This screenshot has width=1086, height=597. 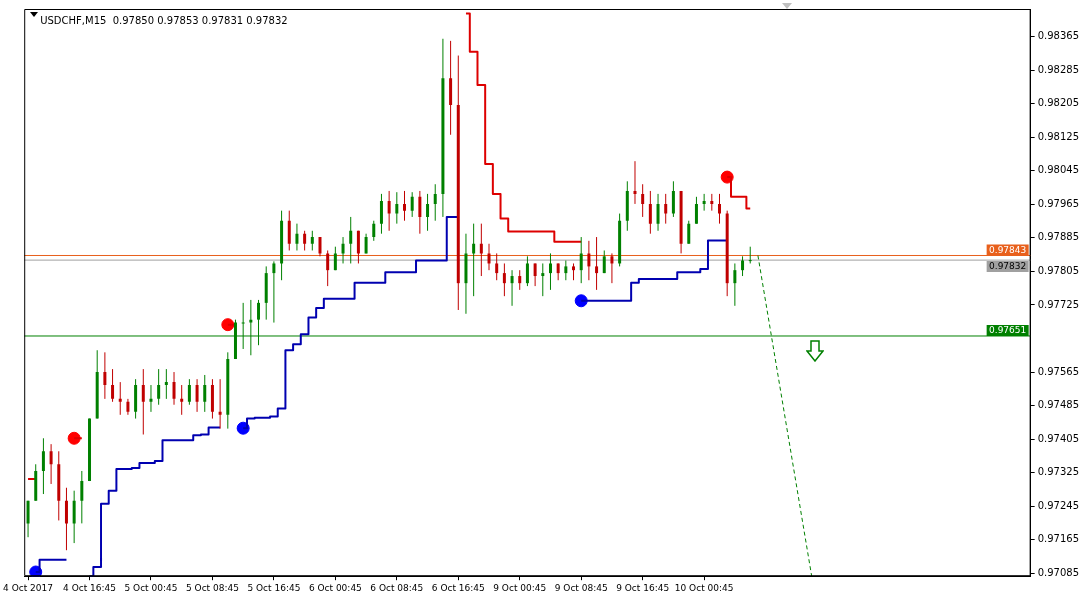 I want to click on y-tick-label: 0.97725, so click(x=1058, y=304).